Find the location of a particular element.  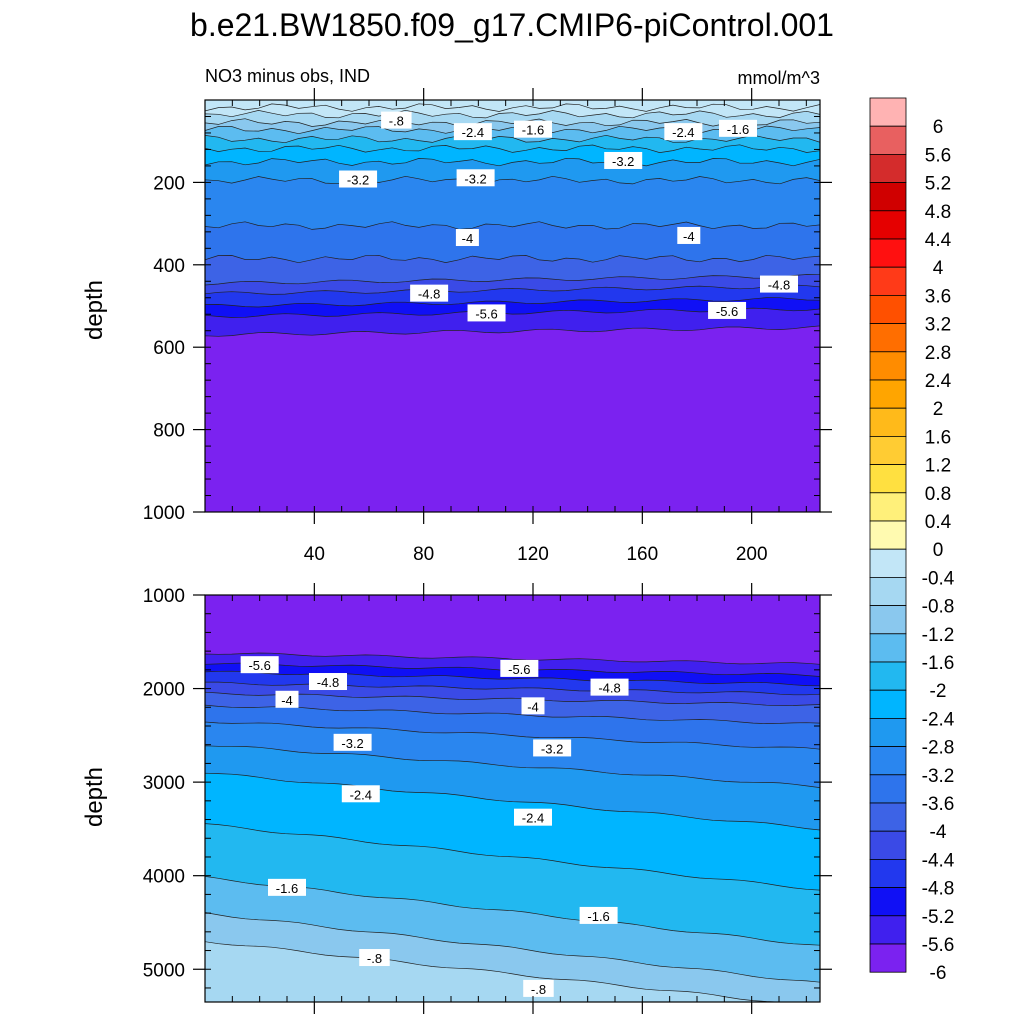

upper-contour-label-5: -3.2 is located at coordinates (358, 179).